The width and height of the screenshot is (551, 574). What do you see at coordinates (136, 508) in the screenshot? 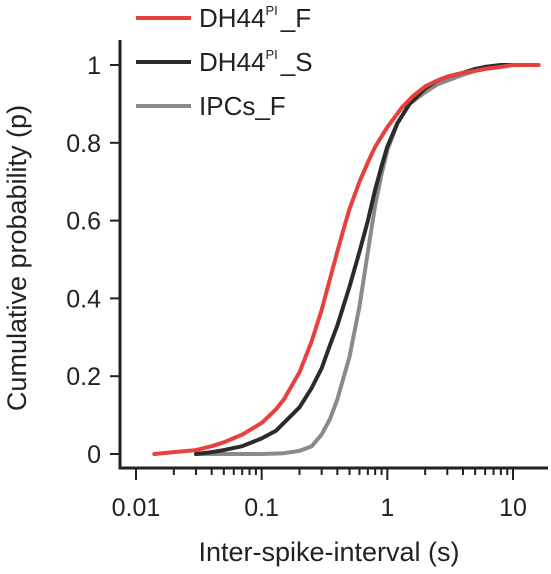
I see `x-tick-label: 0.01` at bounding box center [136, 508].